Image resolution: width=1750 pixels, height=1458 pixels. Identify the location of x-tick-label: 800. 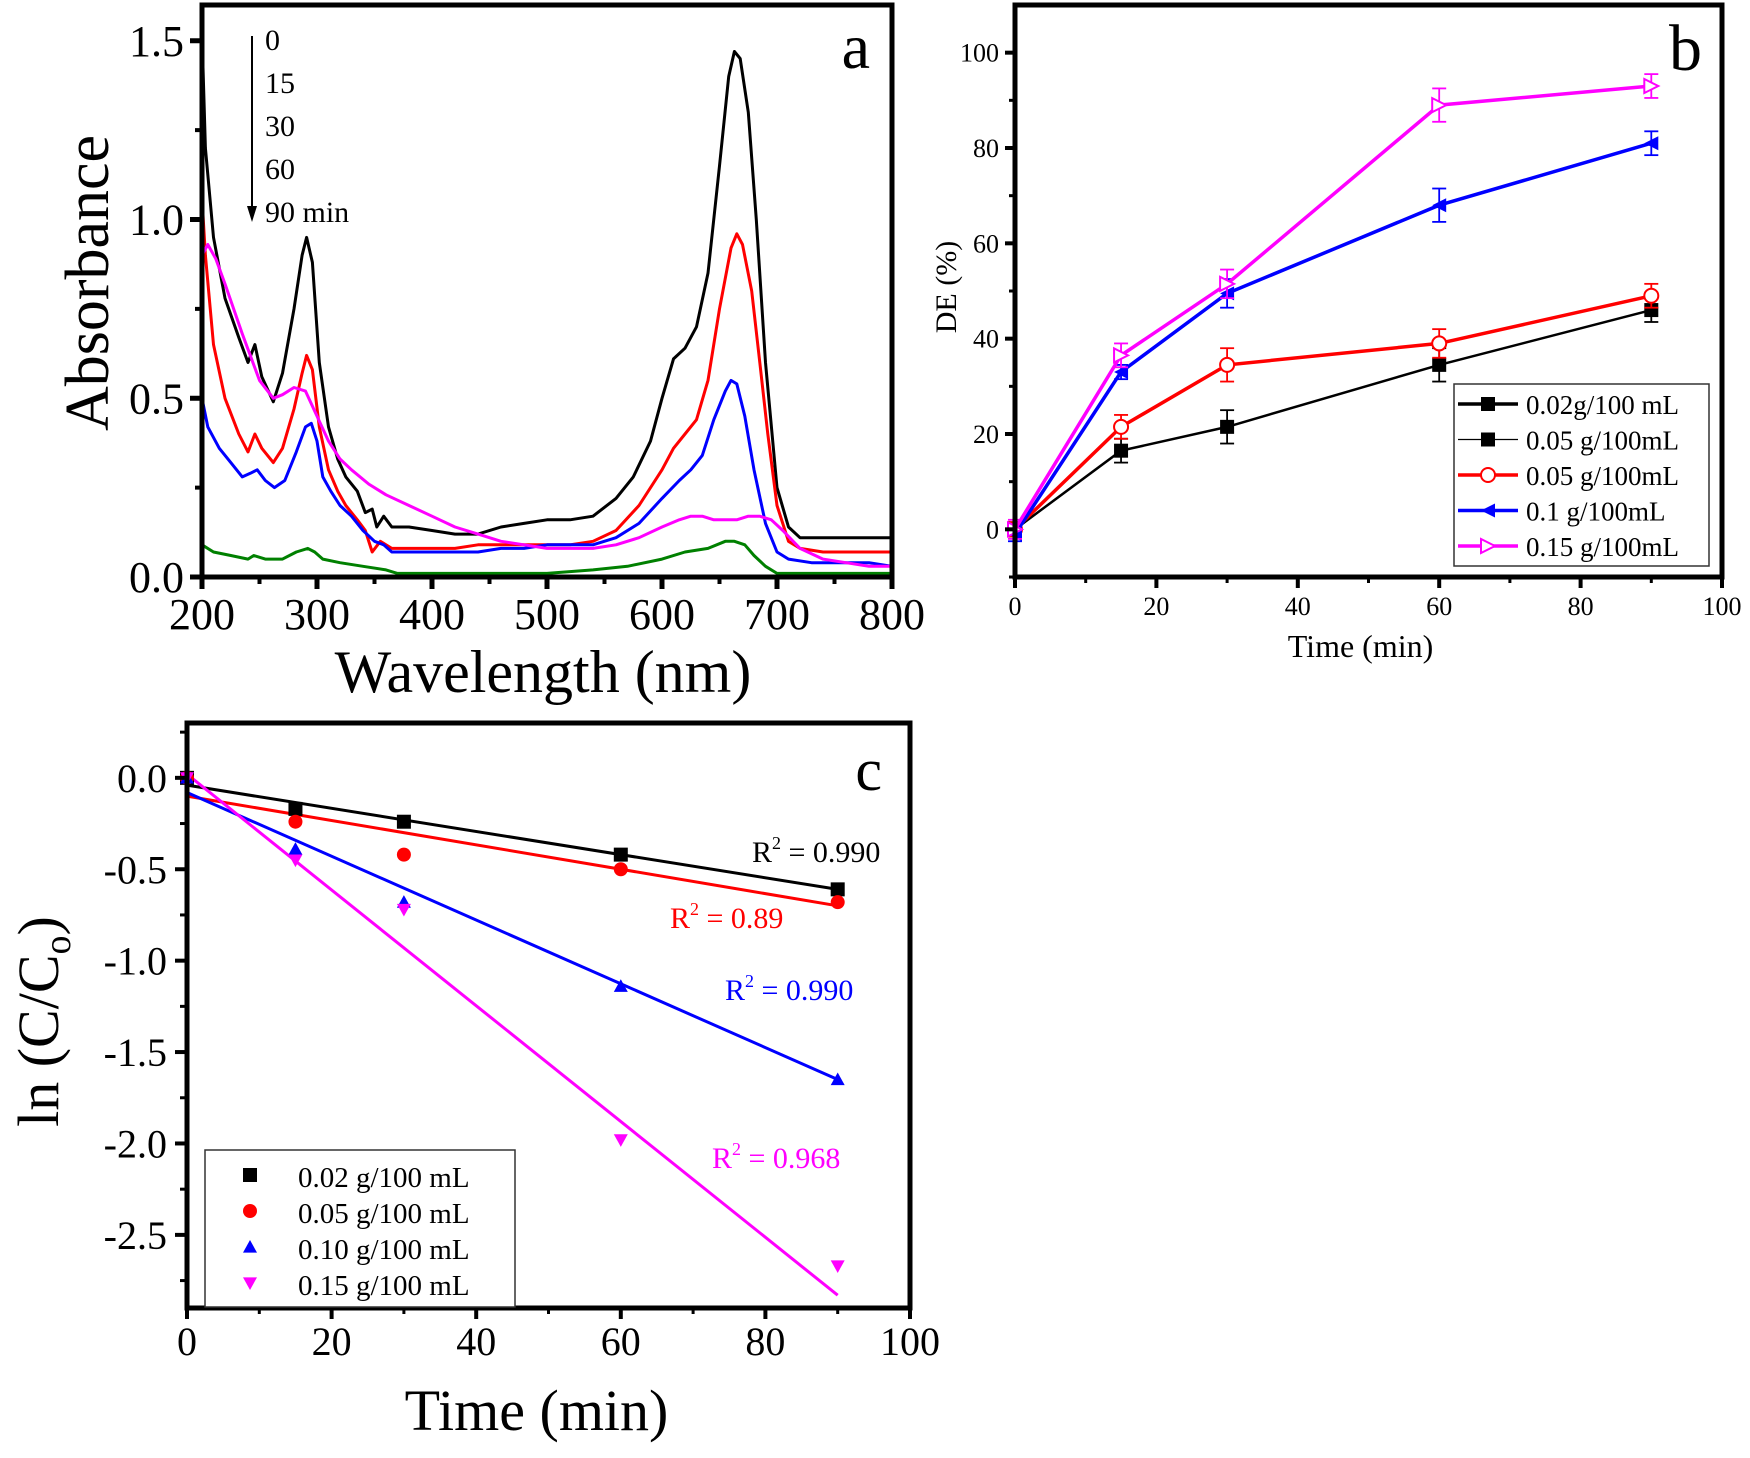
(892, 614).